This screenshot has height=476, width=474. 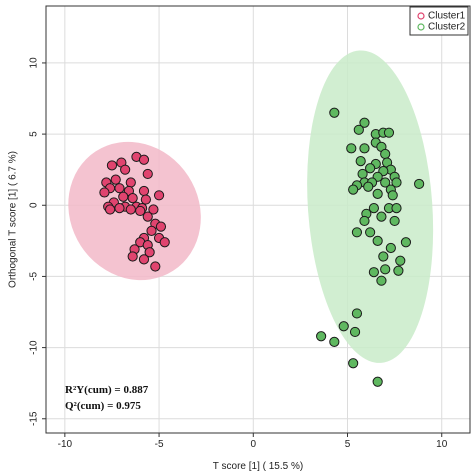 What do you see at coordinates (34, 276) in the screenshot?
I see `y-tick-label: -5` at bounding box center [34, 276].